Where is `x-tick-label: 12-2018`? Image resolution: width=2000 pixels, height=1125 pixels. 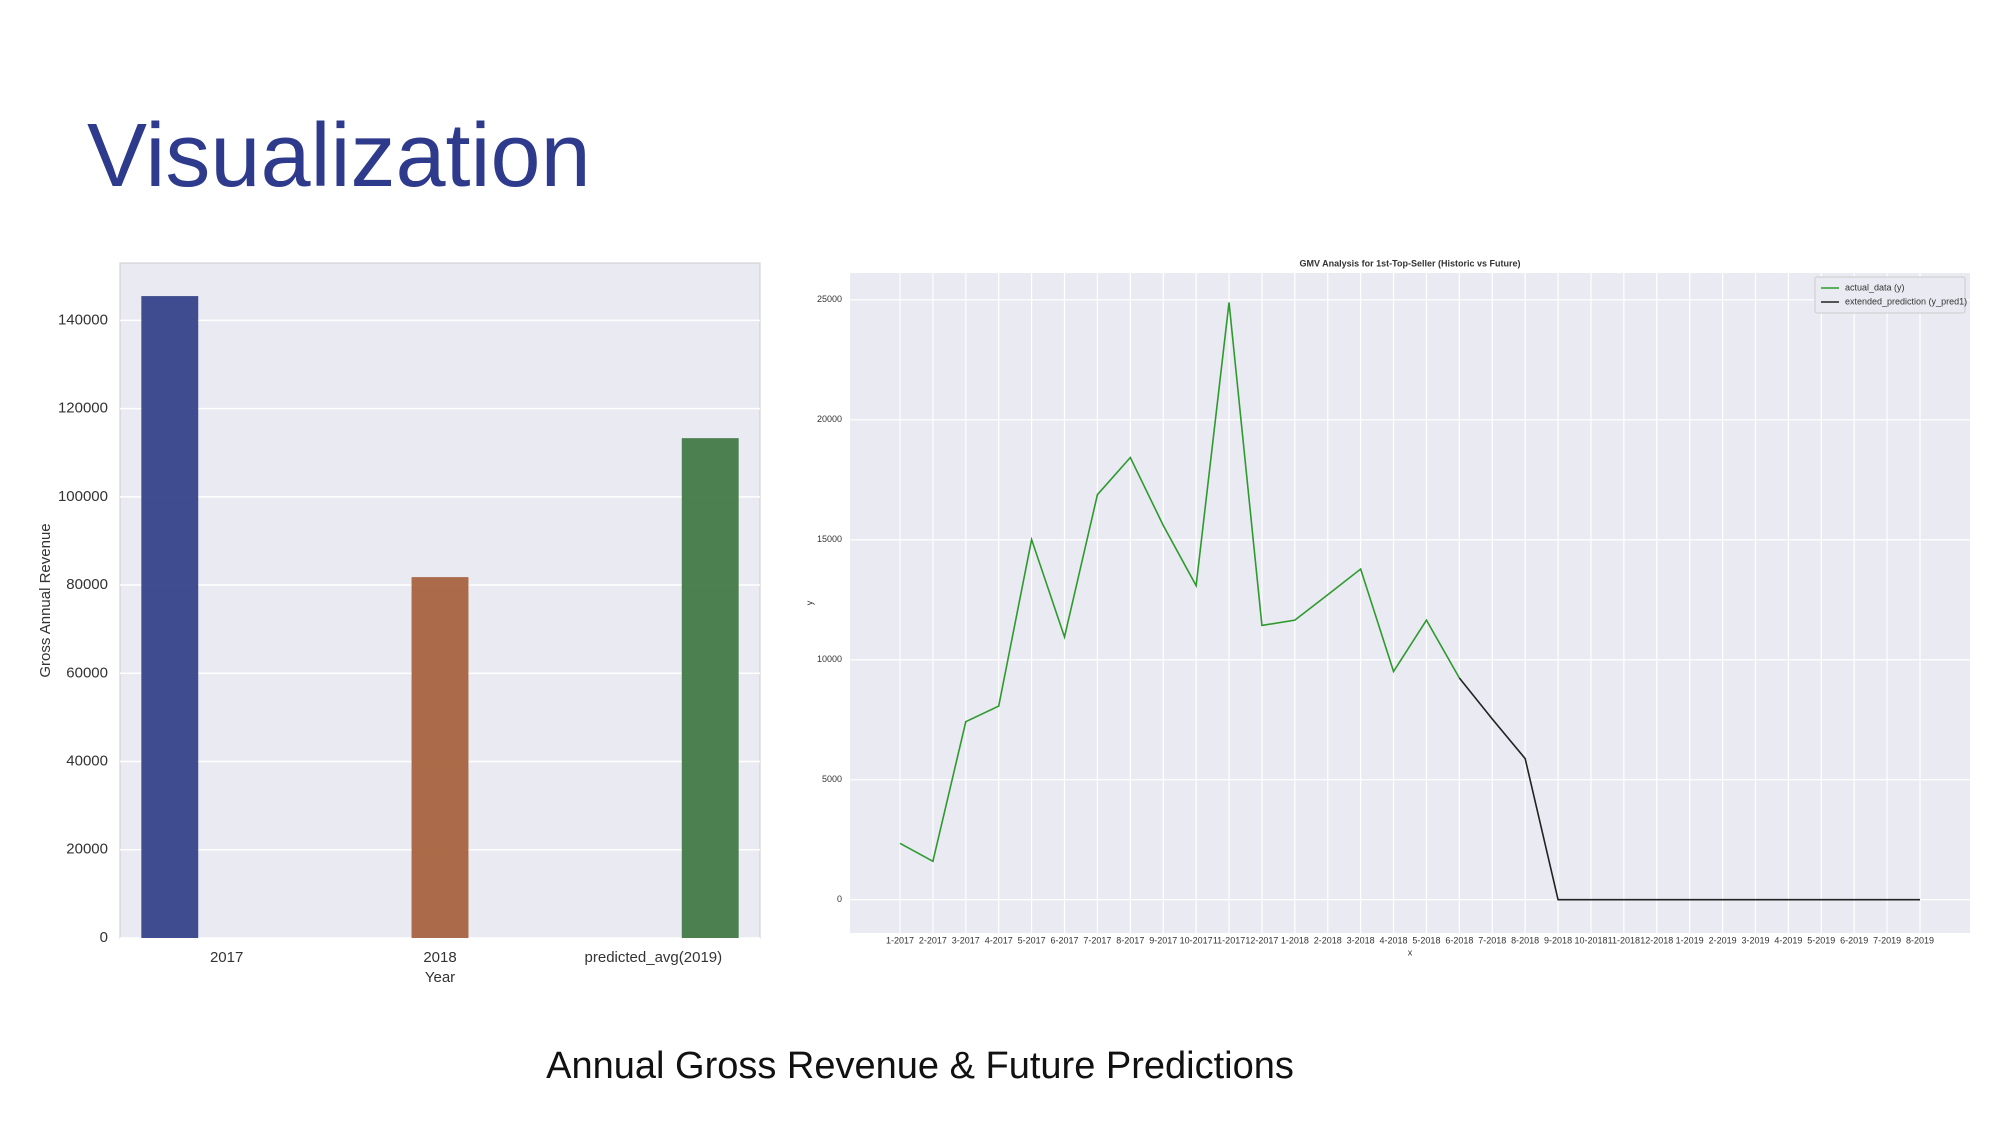 x-tick-label: 12-2018 is located at coordinates (1656, 940).